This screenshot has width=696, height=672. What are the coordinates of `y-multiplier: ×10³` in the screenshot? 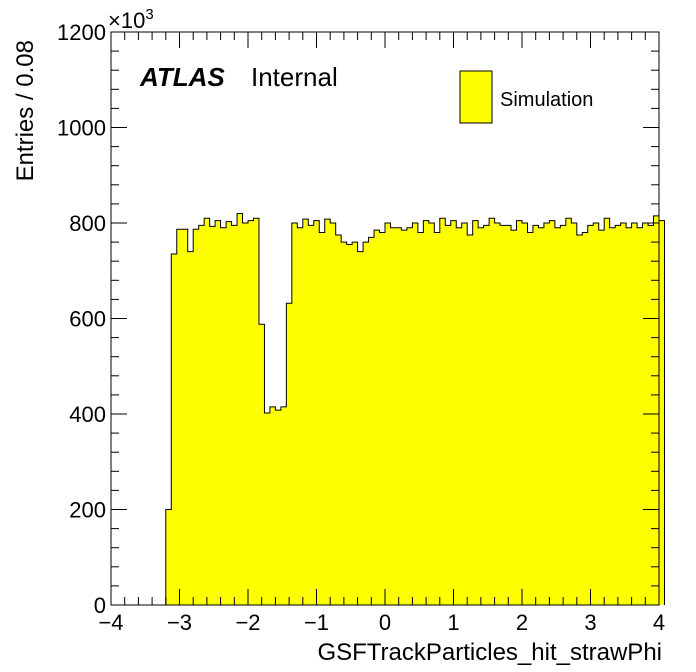 It's located at (131, 19).